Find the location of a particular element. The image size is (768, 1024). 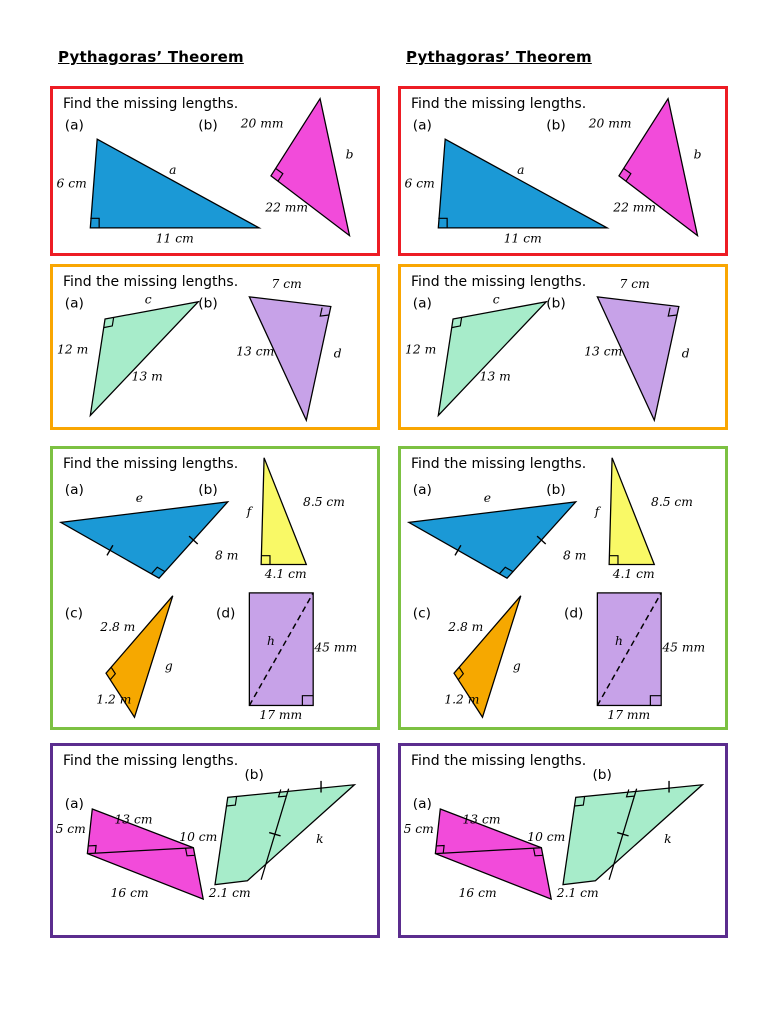

base-label: 13 cm is located at coordinates (603, 352).